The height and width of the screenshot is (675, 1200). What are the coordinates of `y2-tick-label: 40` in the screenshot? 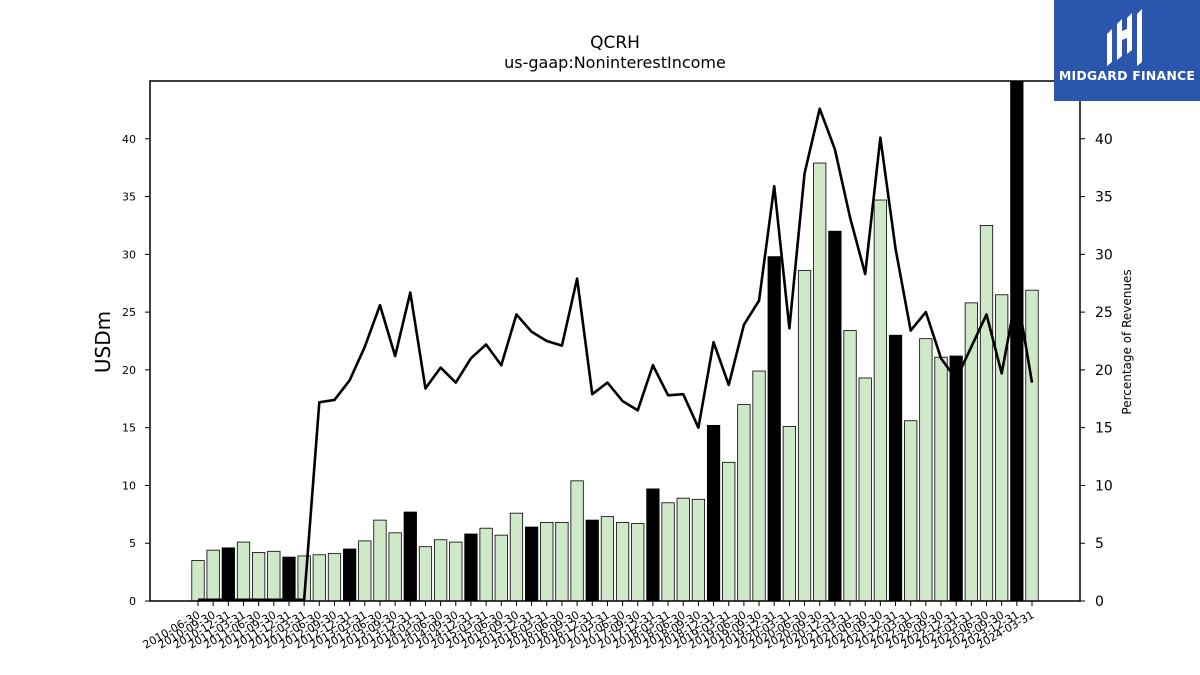 It's located at (1104, 140).